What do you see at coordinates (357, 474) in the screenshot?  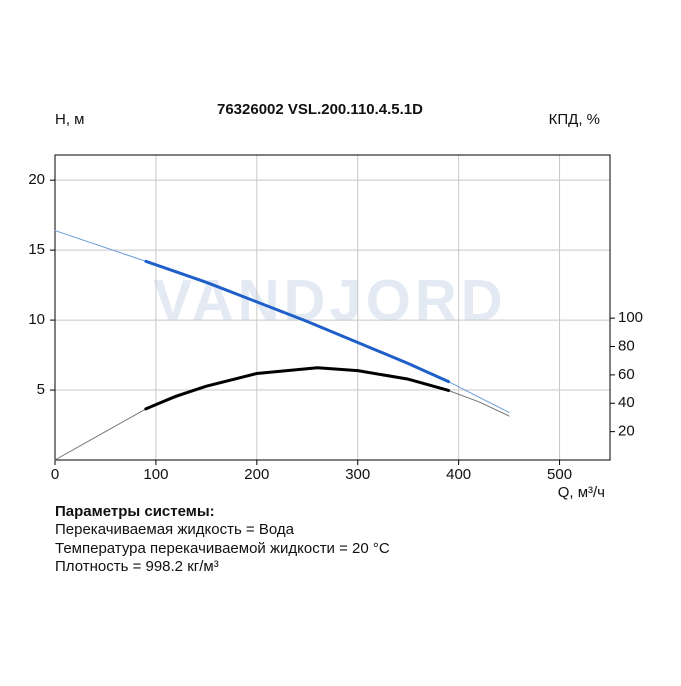 I see `x-tick-label: 300` at bounding box center [357, 474].